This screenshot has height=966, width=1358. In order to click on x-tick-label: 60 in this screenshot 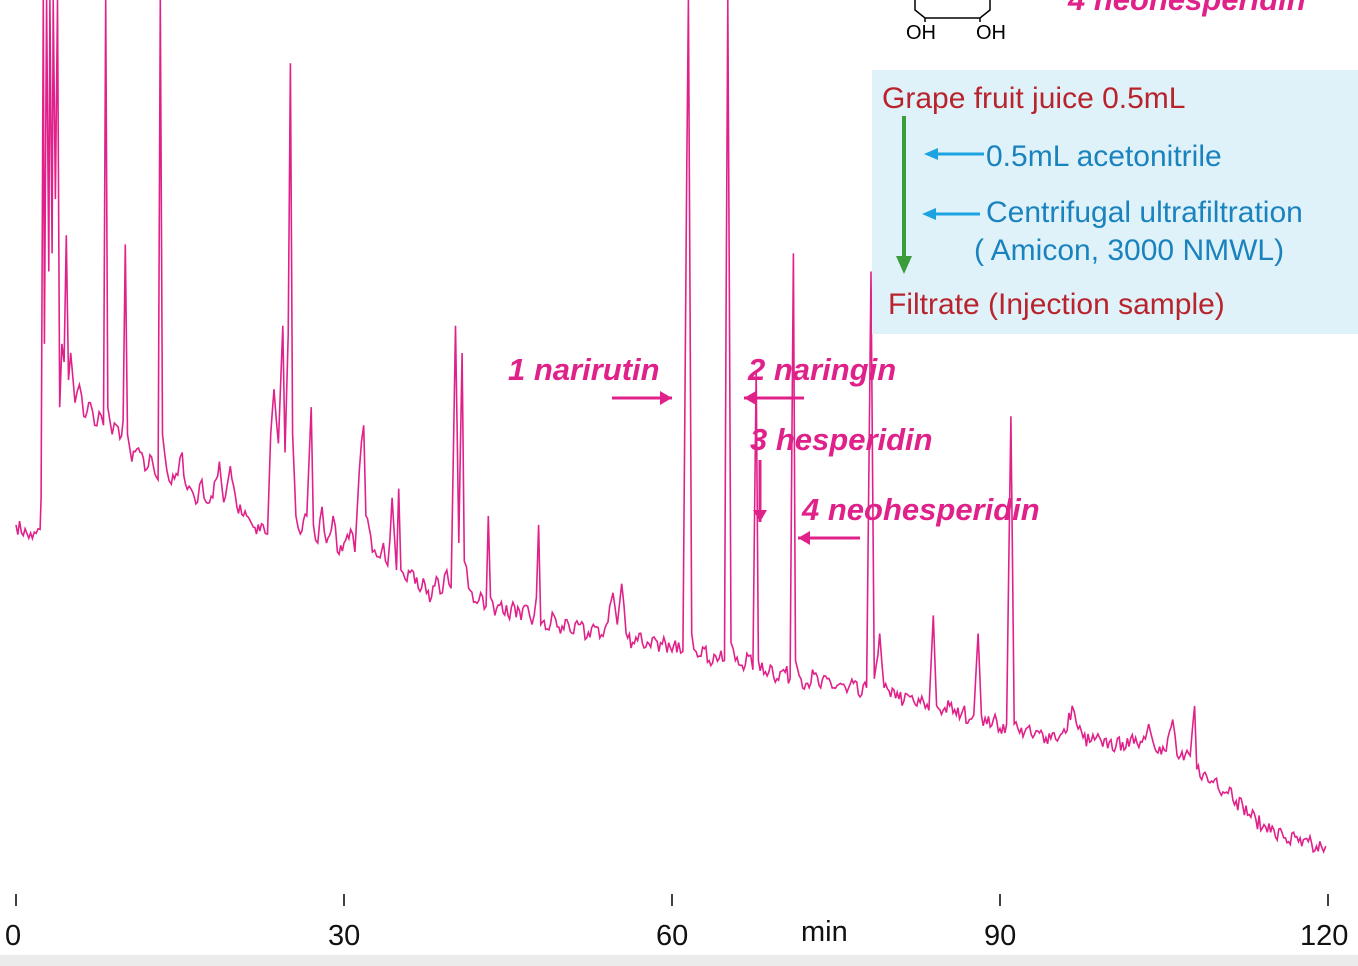, I will do `click(672, 936)`.